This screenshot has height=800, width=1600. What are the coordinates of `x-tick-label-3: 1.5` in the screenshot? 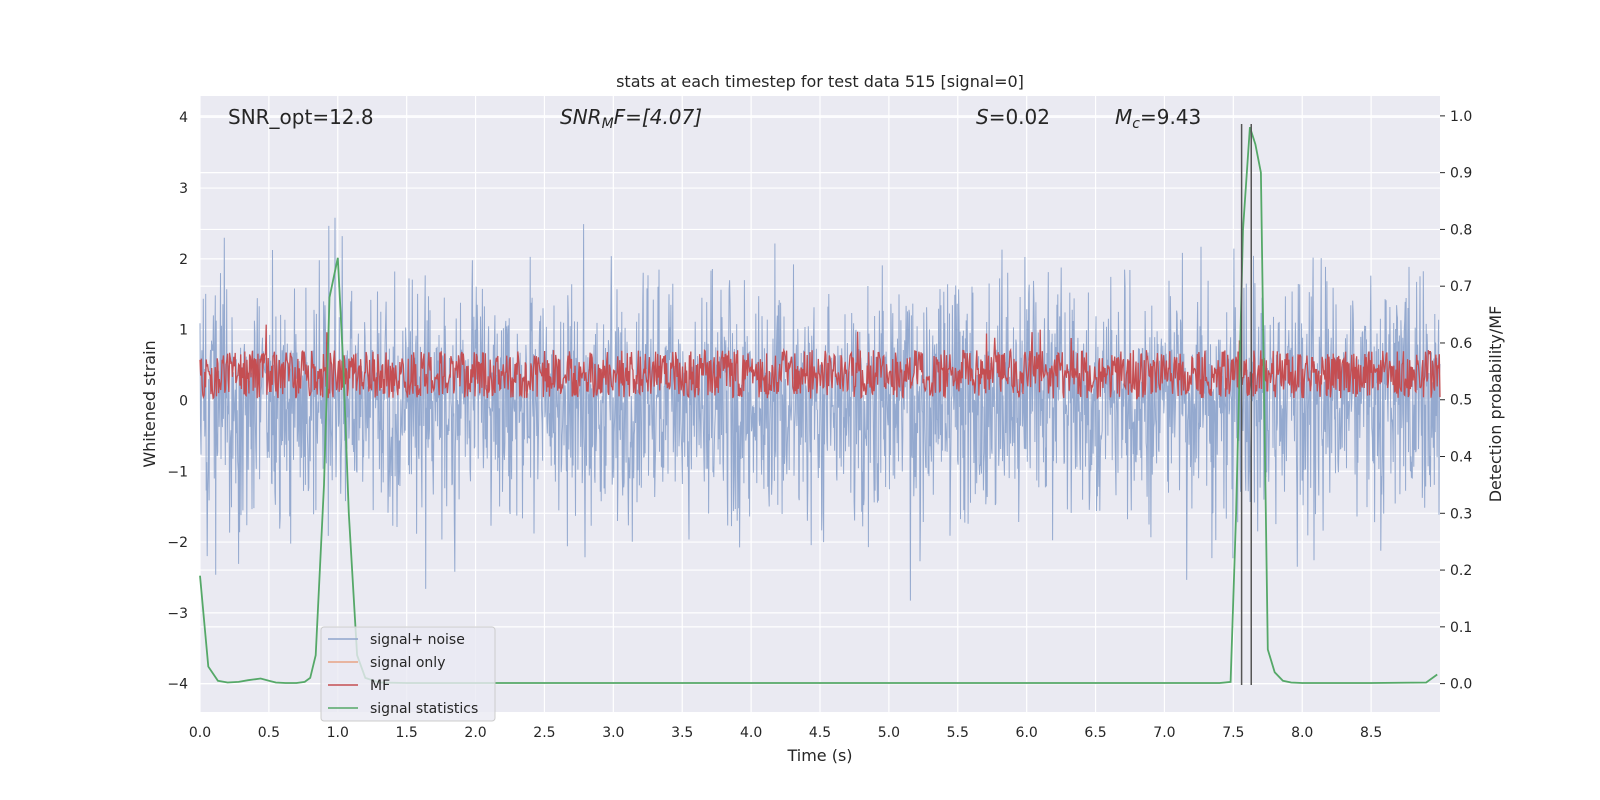 It's located at (407, 733).